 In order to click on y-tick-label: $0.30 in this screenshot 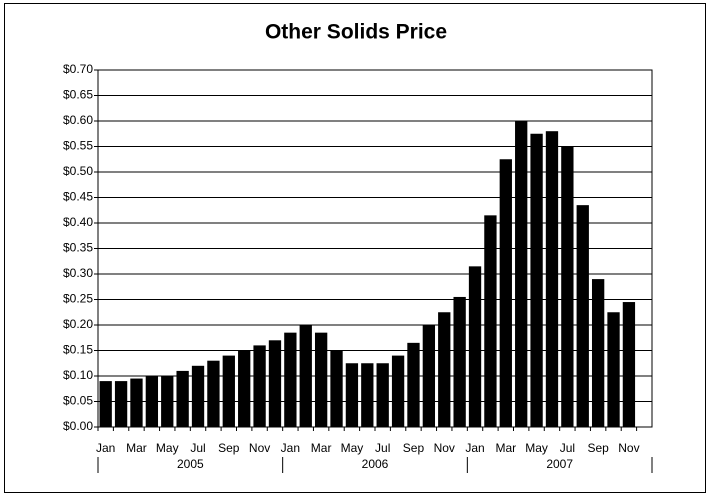, I will do `click(78, 273)`.